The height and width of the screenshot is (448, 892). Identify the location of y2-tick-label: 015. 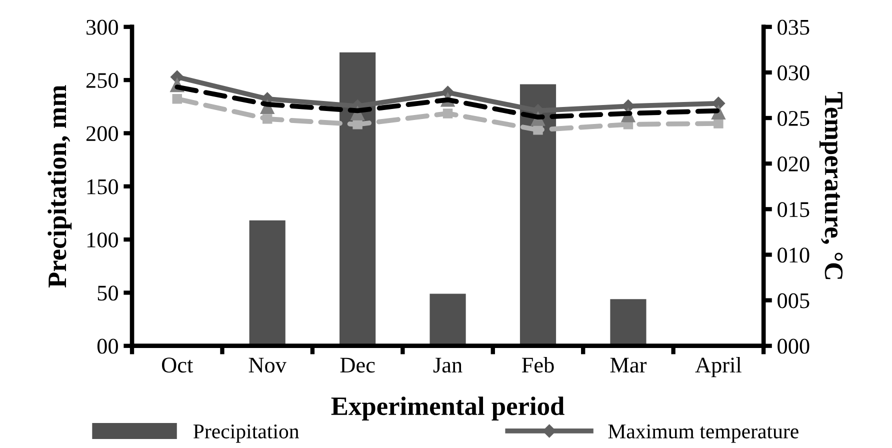
(794, 210).